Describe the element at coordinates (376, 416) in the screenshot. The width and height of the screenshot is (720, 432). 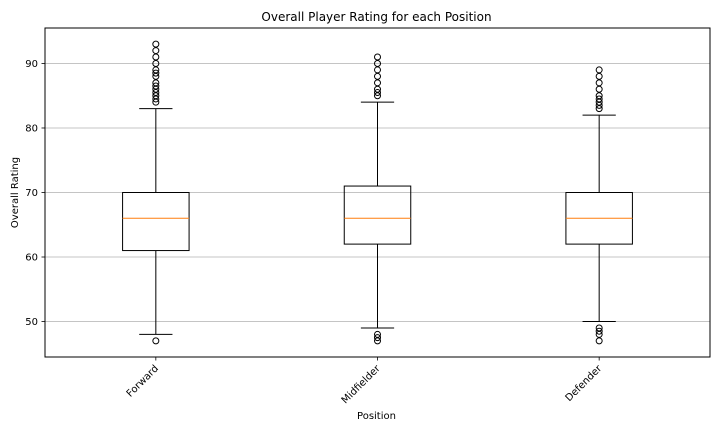
I see `x-axis-label: Position` at that location.